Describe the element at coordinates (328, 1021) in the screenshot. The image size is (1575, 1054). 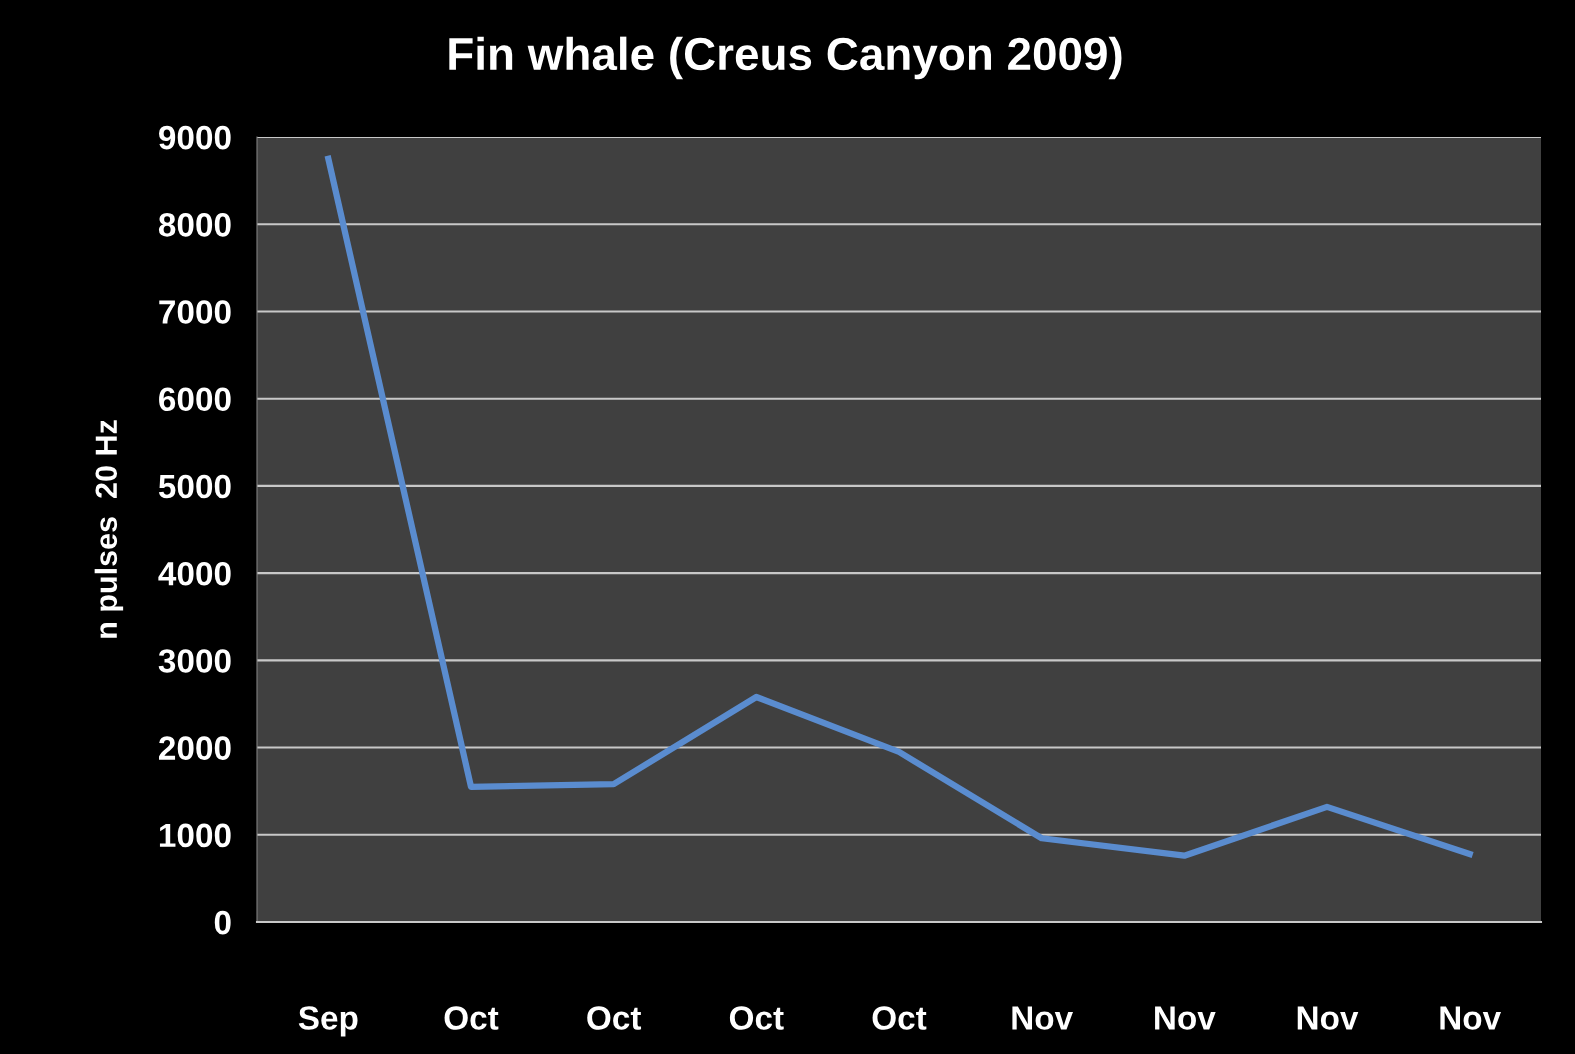
I see `x-tick-label: Sep` at that location.